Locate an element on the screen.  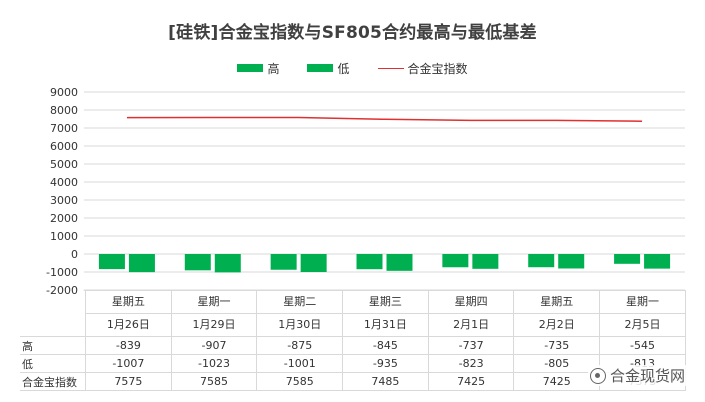
table-cat-date: 1月31日 is located at coordinates (385, 325).